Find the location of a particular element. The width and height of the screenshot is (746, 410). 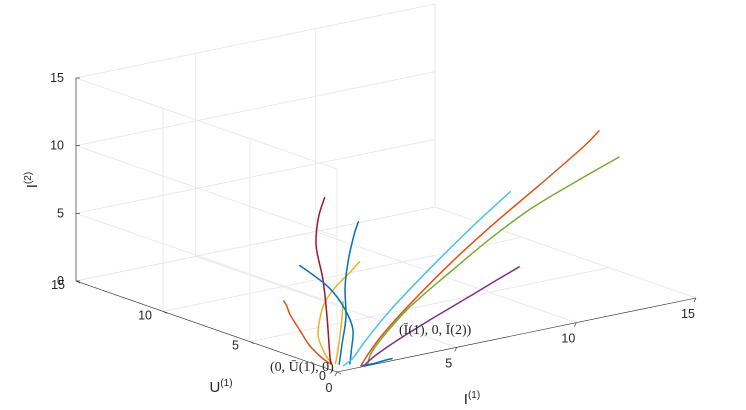

z-tick-label: 0 is located at coordinates (60, 281).